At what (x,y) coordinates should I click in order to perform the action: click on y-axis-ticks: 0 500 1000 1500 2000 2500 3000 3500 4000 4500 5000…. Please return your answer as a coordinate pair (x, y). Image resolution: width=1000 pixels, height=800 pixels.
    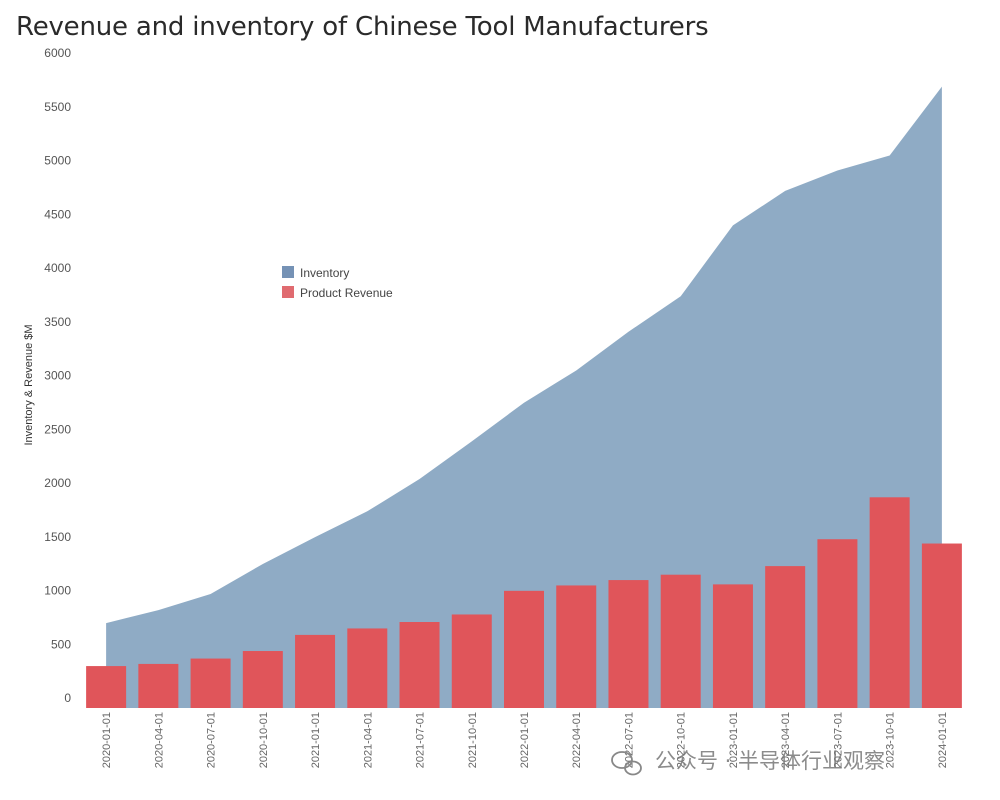
    Looking at the image, I should click on (57, 375).